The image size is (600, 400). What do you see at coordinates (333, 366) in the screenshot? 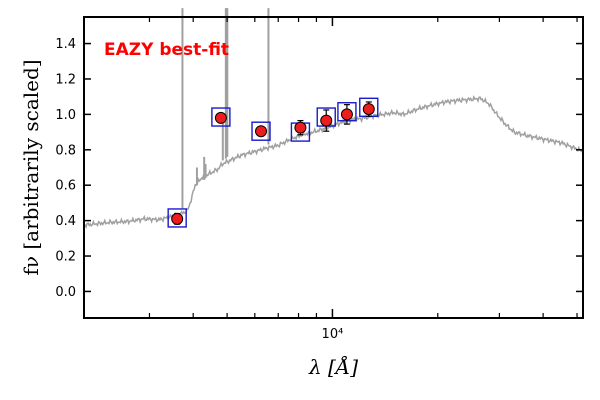
I see `x-axis-title: λ [Å]` at bounding box center [333, 366].